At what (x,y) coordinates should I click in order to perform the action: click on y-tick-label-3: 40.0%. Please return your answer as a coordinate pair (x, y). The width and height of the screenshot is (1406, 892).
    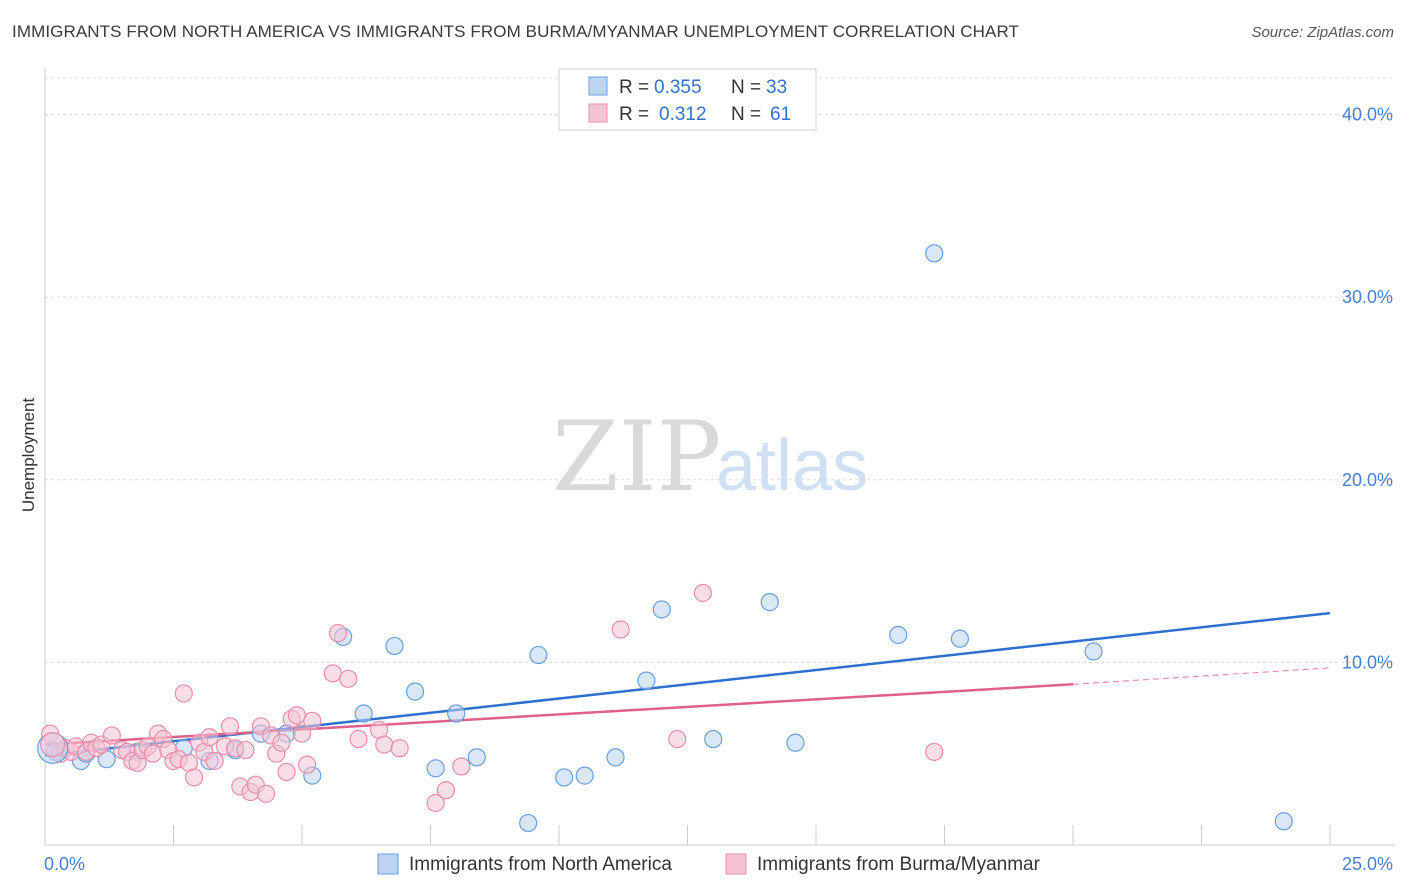
    Looking at the image, I should click on (1367, 115).